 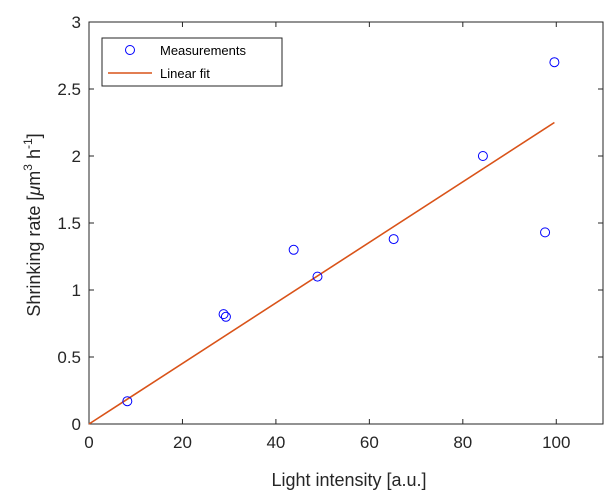 What do you see at coordinates (275, 442) in the screenshot?
I see `x-tick-label: 40` at bounding box center [275, 442].